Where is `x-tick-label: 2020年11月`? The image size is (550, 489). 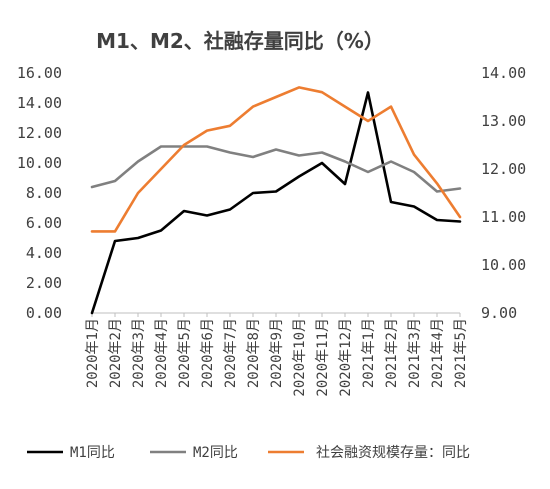
x-tick-label: 2020年11月 is located at coordinates (323, 357).